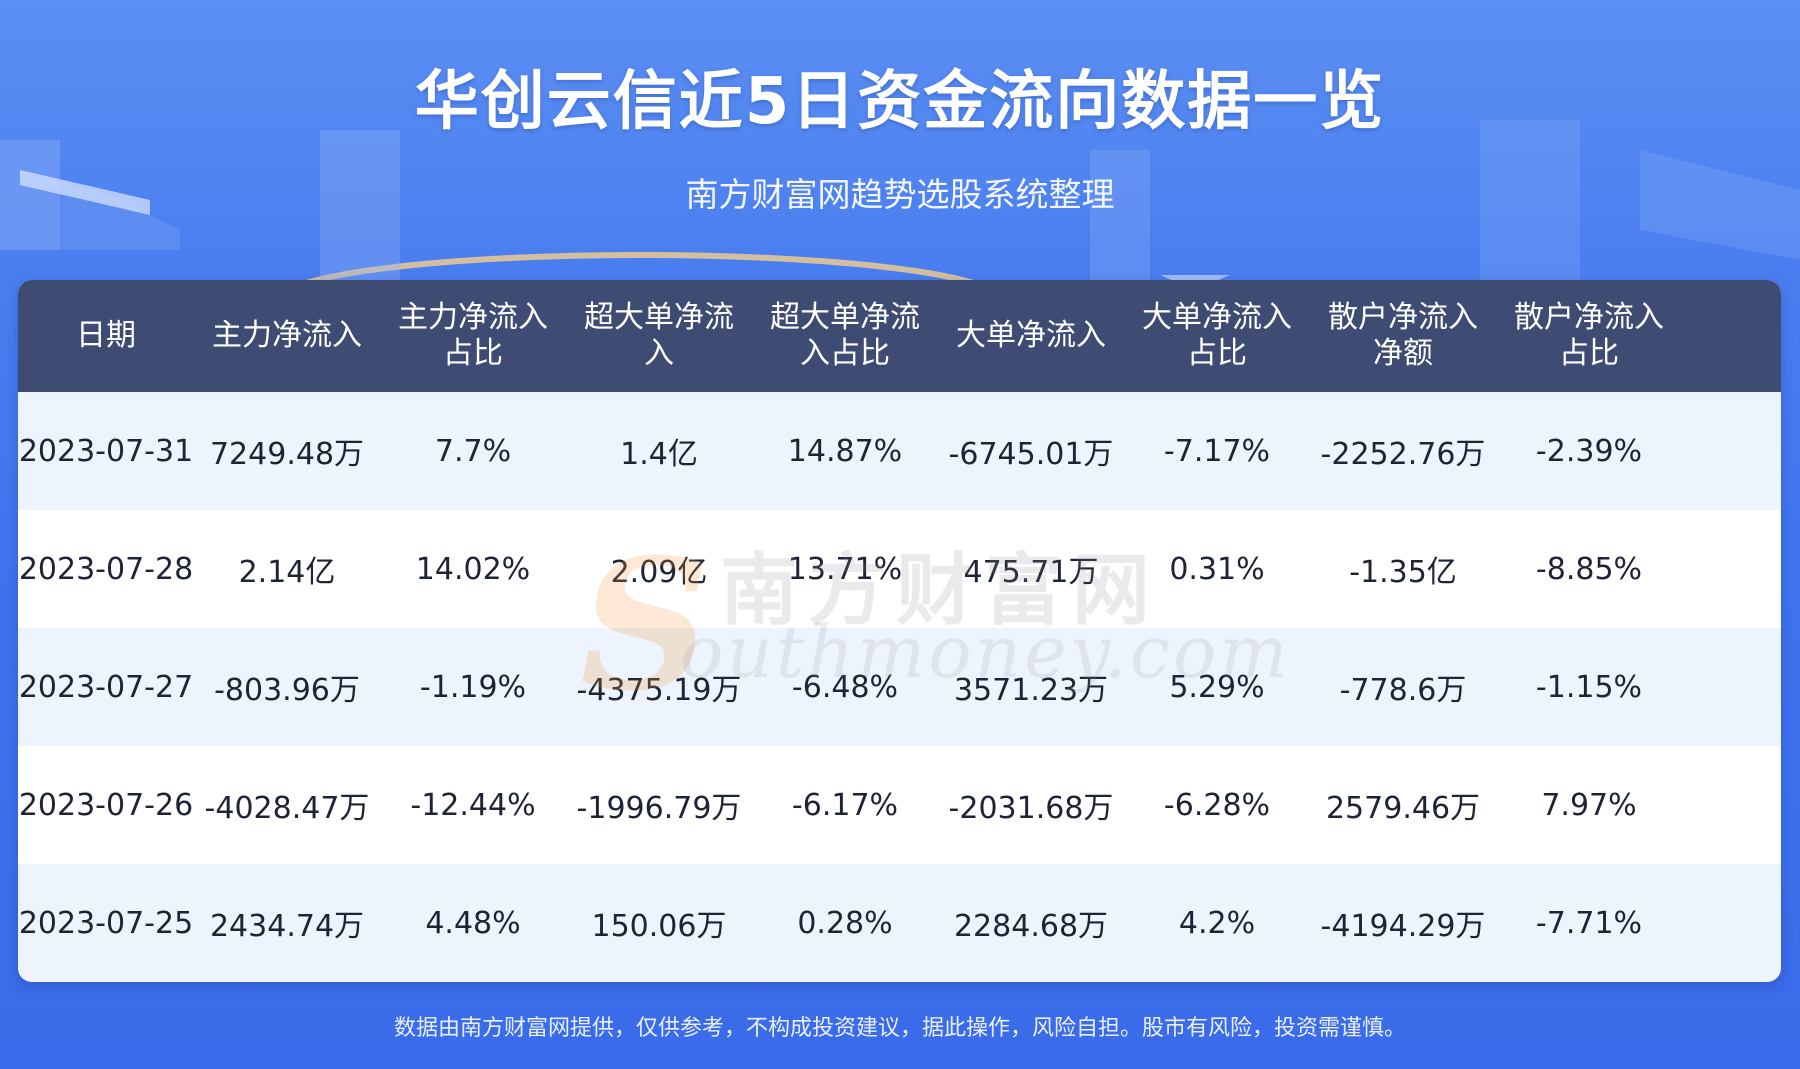 Image resolution: width=1800 pixels, height=1069 pixels. Describe the element at coordinates (287, 572) in the screenshot. I see `cell-main-inflow: 2.14亿` at that location.